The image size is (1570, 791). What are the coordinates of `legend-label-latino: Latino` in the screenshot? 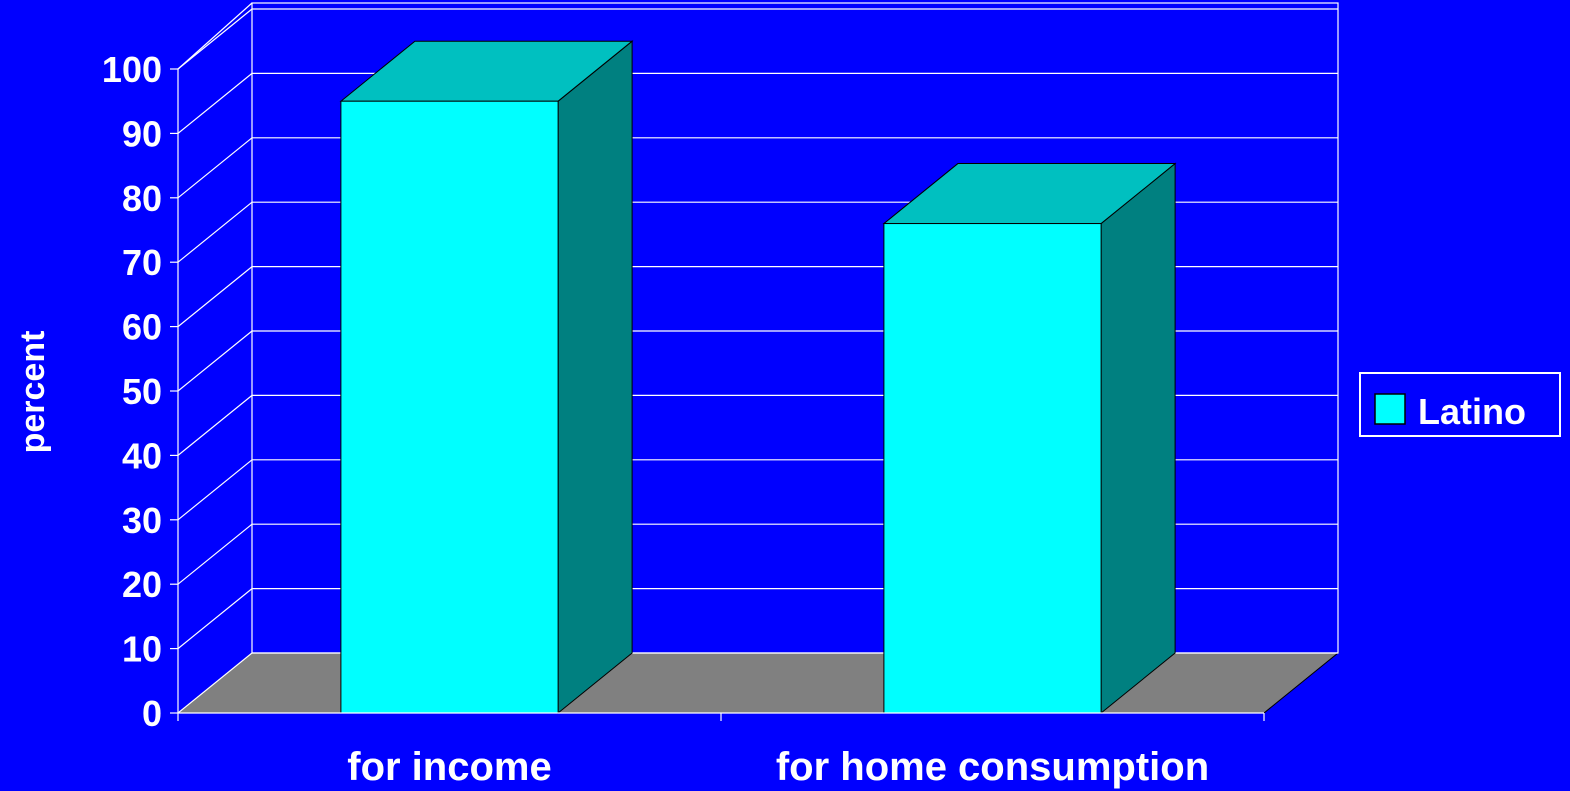 It's located at (1472, 411).